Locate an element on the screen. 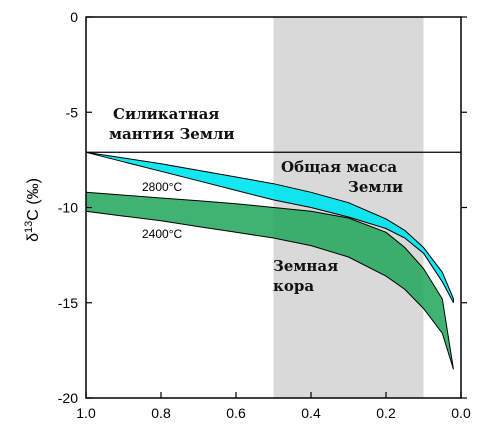 The image size is (495, 426). x-tick-label: 0.6 is located at coordinates (236, 413).